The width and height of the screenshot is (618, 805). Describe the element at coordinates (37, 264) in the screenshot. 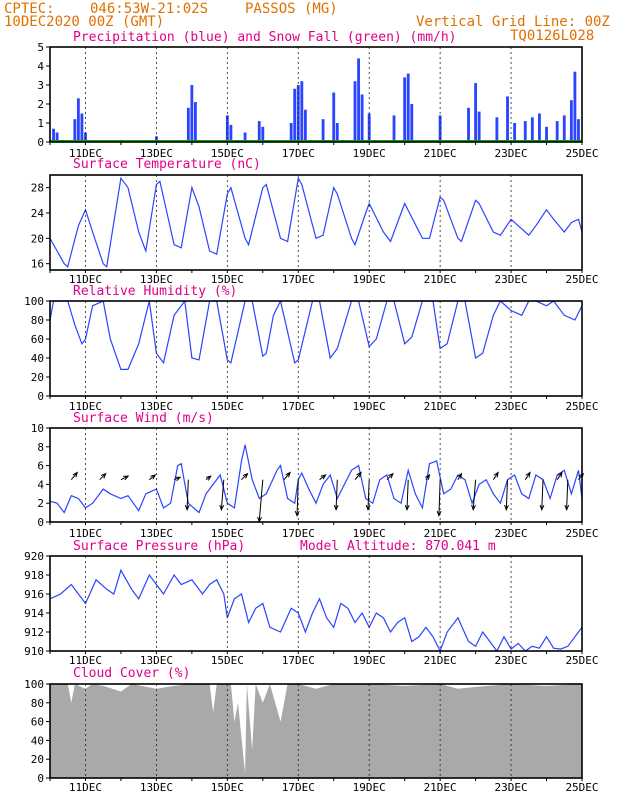

I see `y-tick-label: 16` at that location.